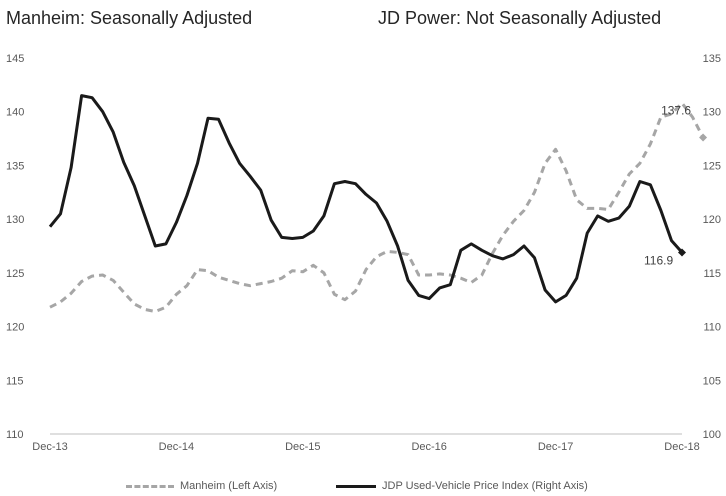 The height and width of the screenshot is (496, 726). I want to click on y-right-tick-label: 120, so click(712, 220).